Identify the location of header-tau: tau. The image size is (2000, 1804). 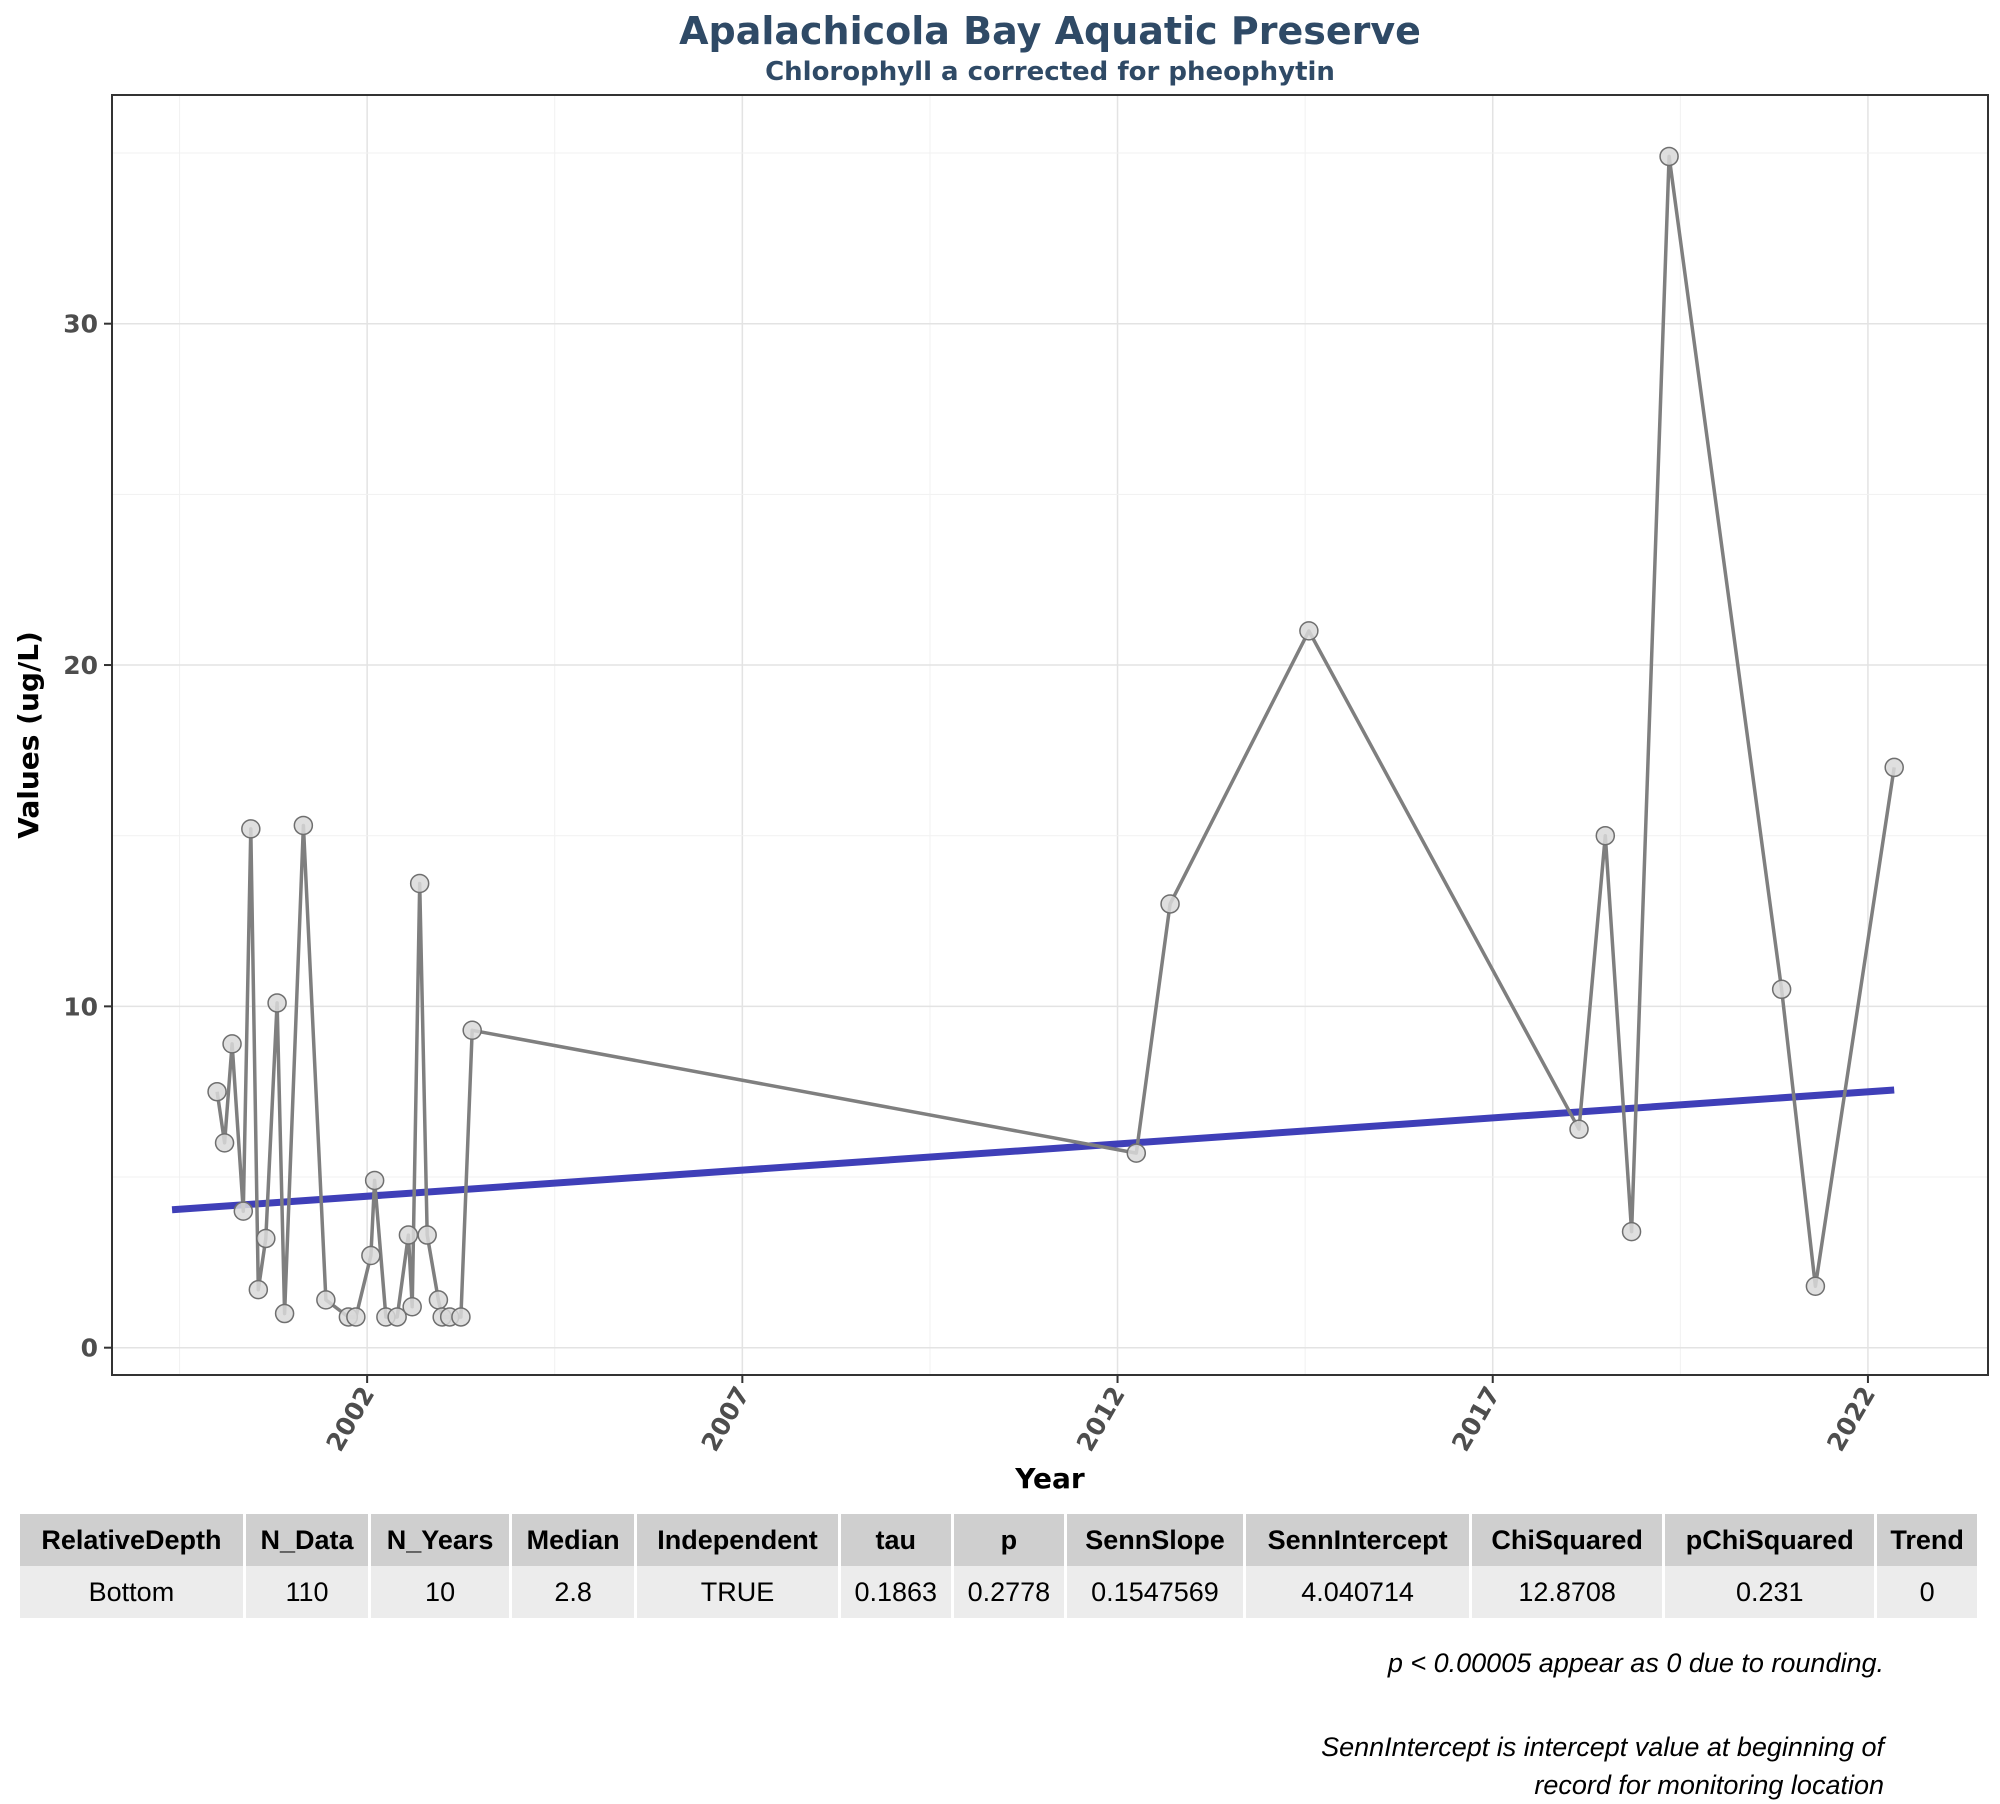
(896, 1540).